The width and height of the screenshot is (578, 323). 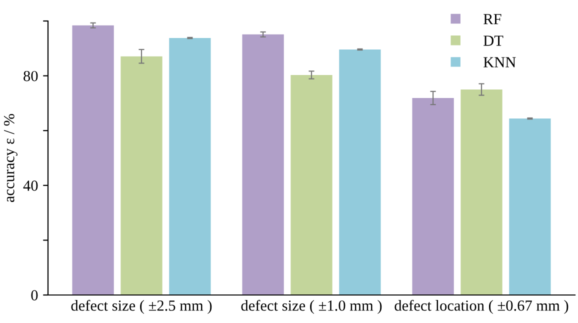 I want to click on x-tick-label: defect size ( ±2.5 mm ), so click(x=141, y=307).